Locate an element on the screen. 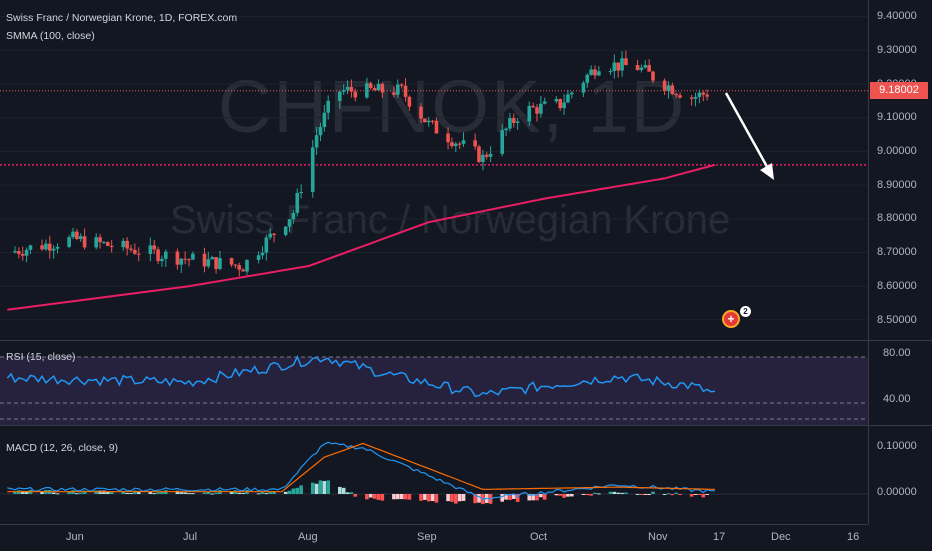  macd-legend: MACD (12, 26, close, 9) is located at coordinates (62, 448).